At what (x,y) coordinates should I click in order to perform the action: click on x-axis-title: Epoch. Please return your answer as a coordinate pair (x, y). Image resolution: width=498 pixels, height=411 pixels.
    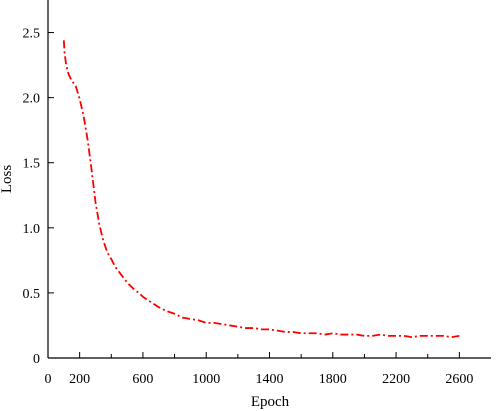
    Looking at the image, I should click on (270, 402).